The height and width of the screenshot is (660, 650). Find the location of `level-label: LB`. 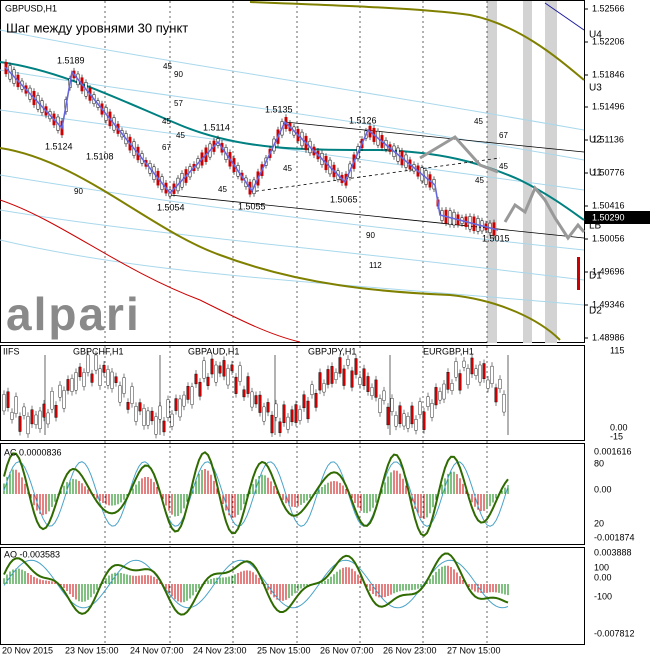

level-label: LB is located at coordinates (595, 226).